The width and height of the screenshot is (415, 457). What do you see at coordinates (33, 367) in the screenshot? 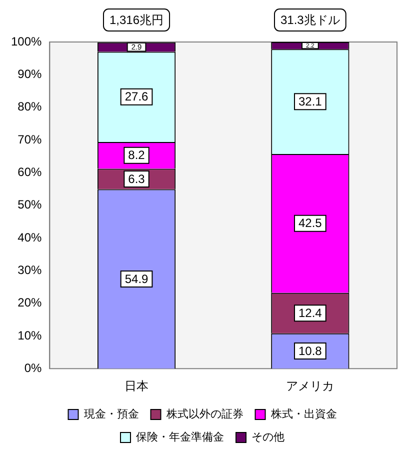
I see `y-tick-label: 0%` at bounding box center [33, 367].